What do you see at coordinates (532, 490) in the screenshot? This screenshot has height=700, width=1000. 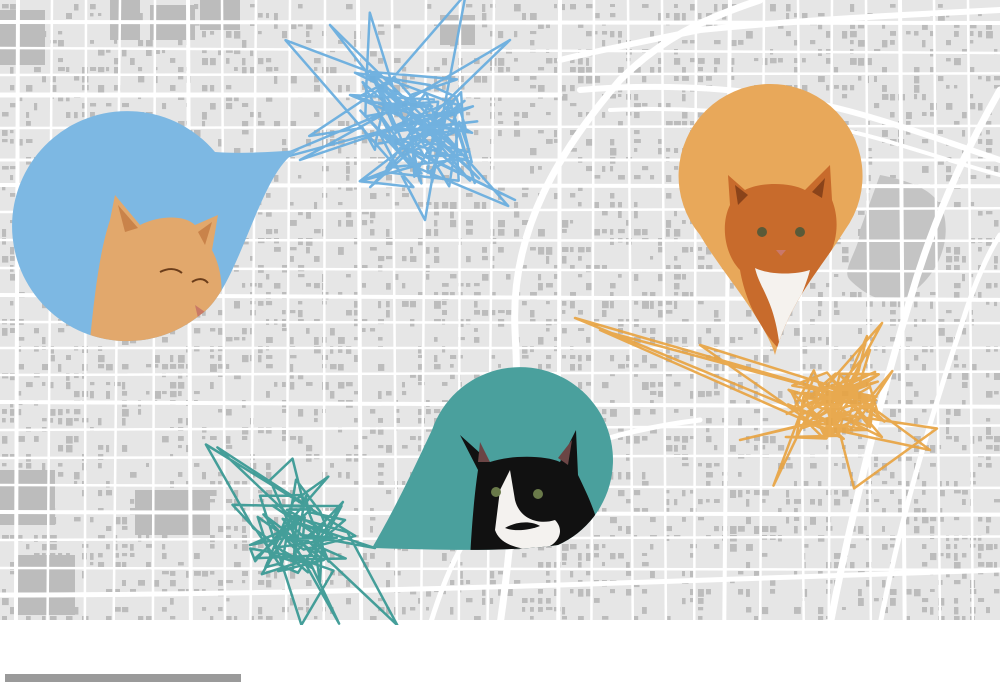 I see `tuxedo-cat-icon` at bounding box center [532, 490].